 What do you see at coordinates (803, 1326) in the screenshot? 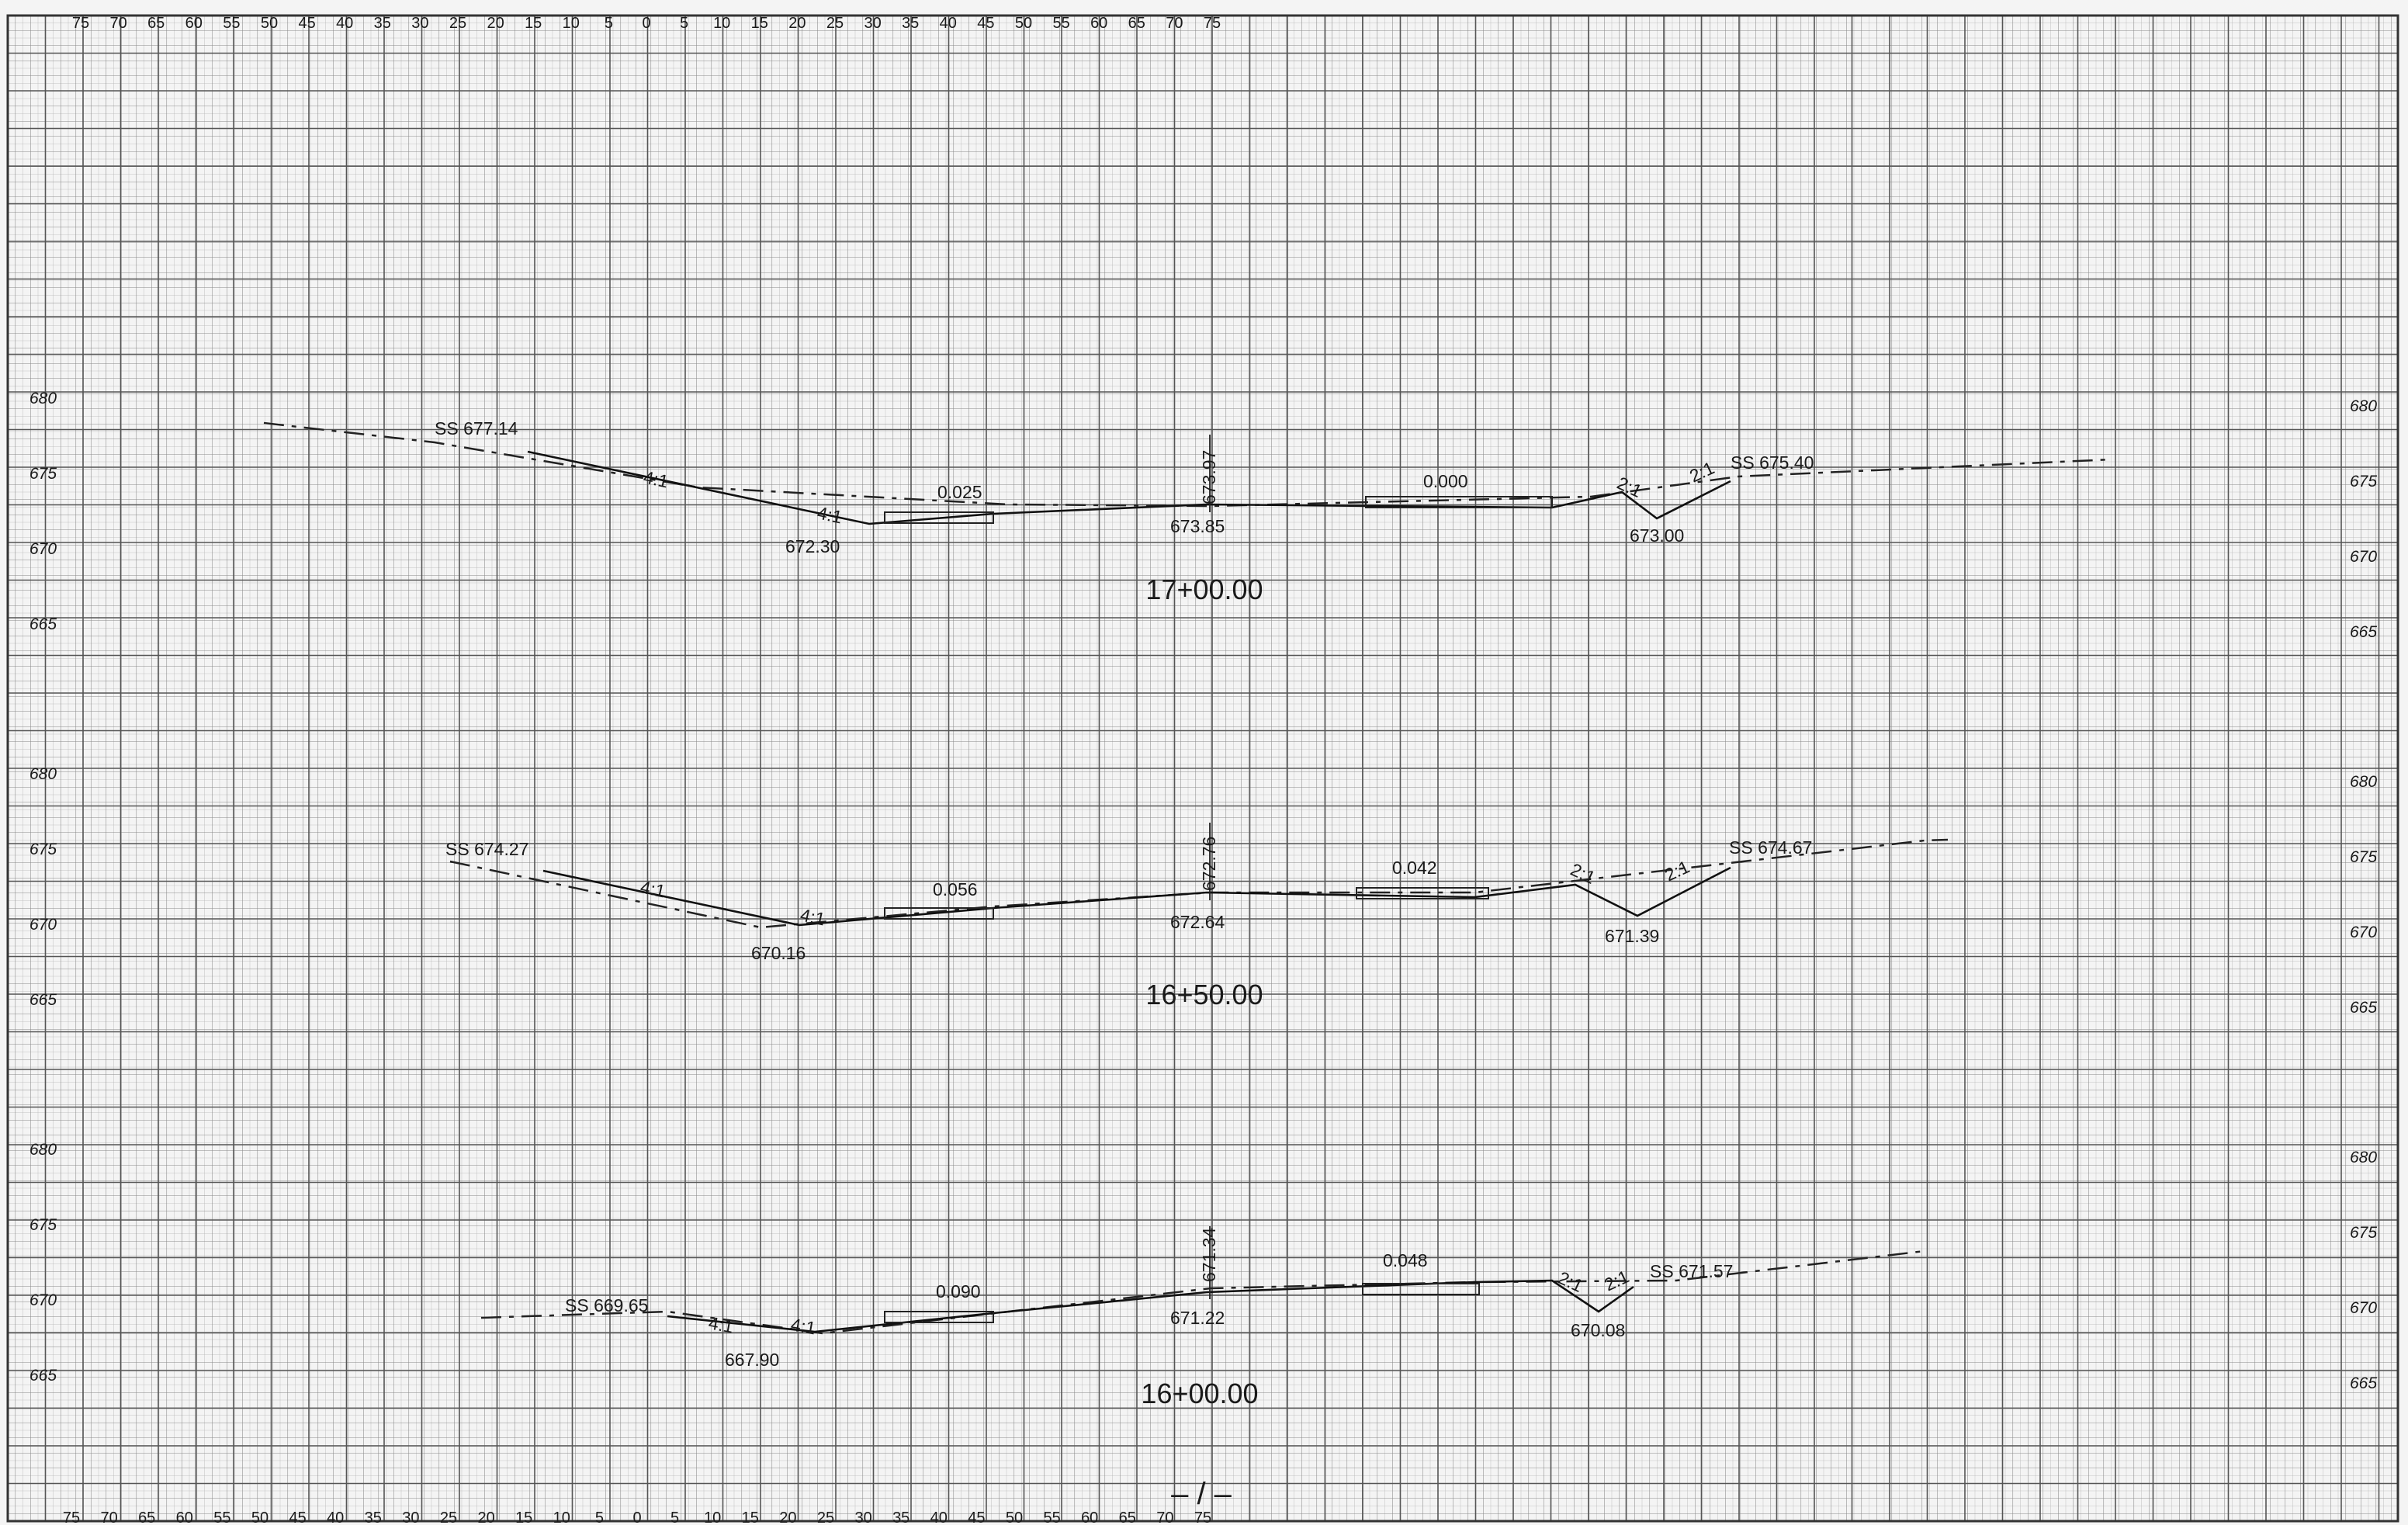
I see `slope-left-inner-label: 4:1` at bounding box center [803, 1326].